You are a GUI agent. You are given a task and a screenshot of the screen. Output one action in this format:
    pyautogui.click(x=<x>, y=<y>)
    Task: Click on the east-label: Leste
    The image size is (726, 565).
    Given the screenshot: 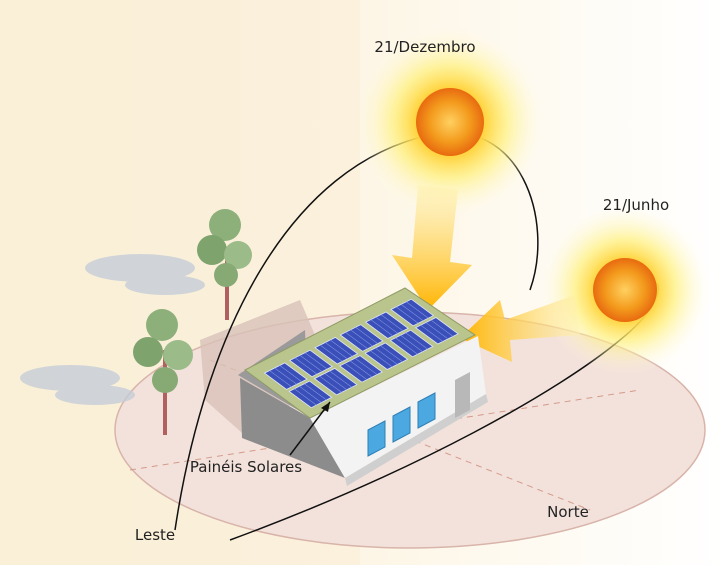 What is the action you would take?
    pyautogui.click(x=155, y=535)
    